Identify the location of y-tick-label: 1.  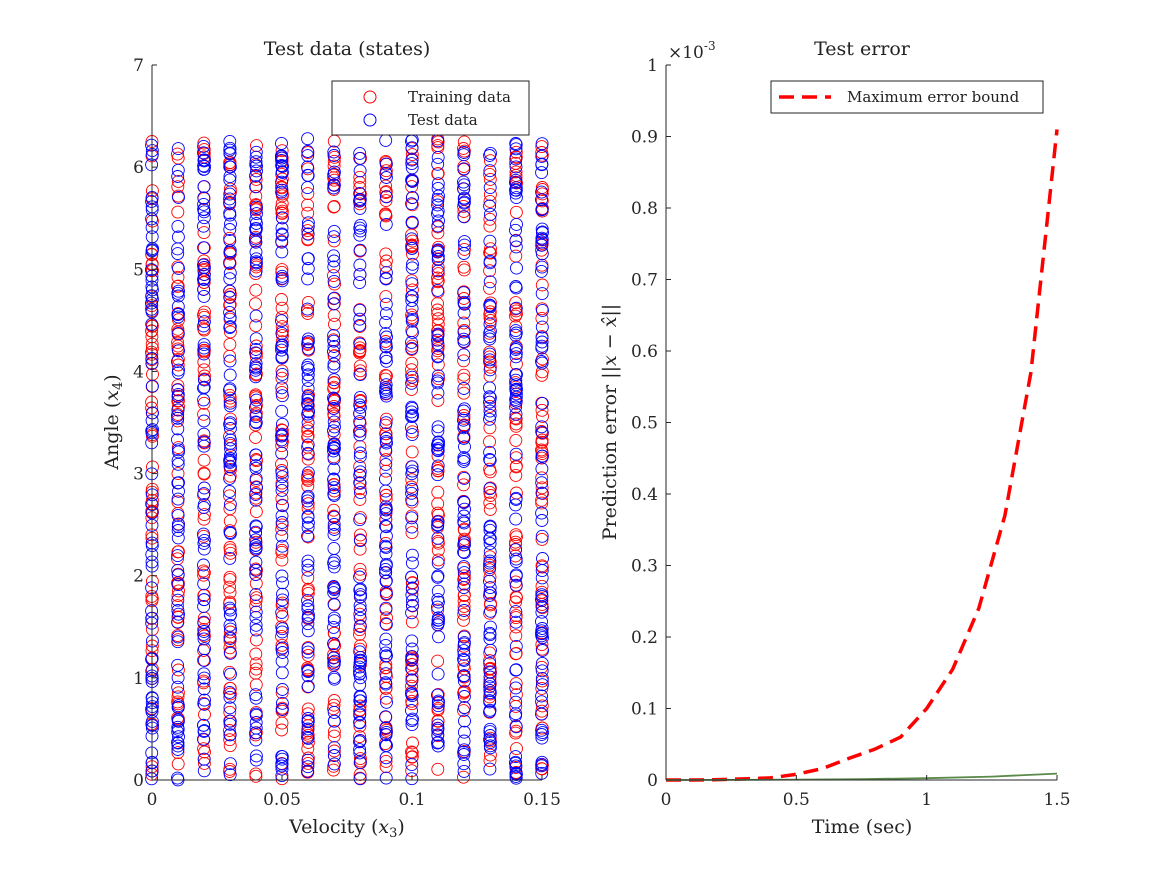
(652, 66).